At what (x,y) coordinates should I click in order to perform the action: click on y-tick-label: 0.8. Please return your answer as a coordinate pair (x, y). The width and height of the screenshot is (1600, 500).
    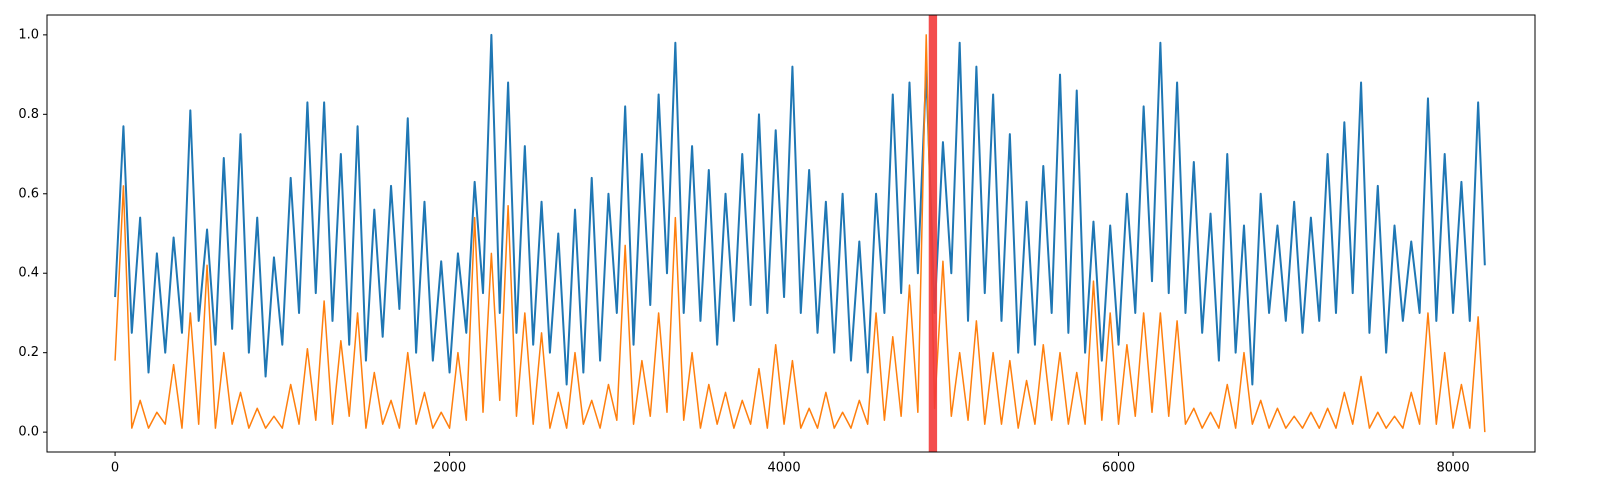
    Looking at the image, I should click on (28, 114).